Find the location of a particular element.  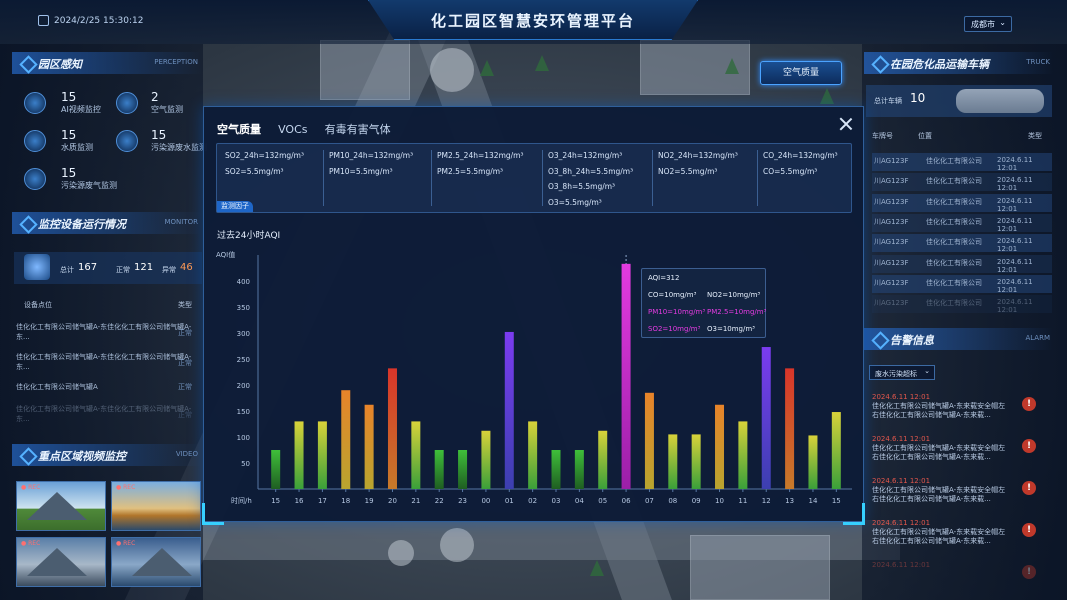

tooltip-o3: O3=10mg/m³ is located at coordinates (731, 329).